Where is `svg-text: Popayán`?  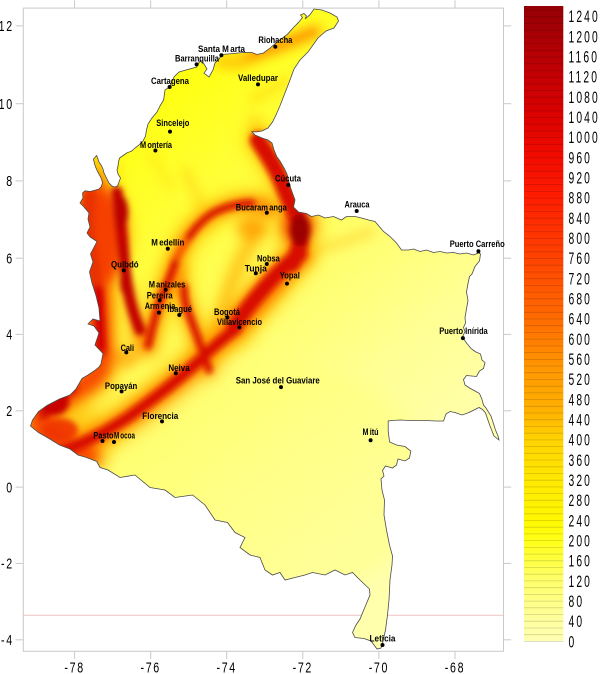 svg-text: Popayán is located at coordinates (121, 386).